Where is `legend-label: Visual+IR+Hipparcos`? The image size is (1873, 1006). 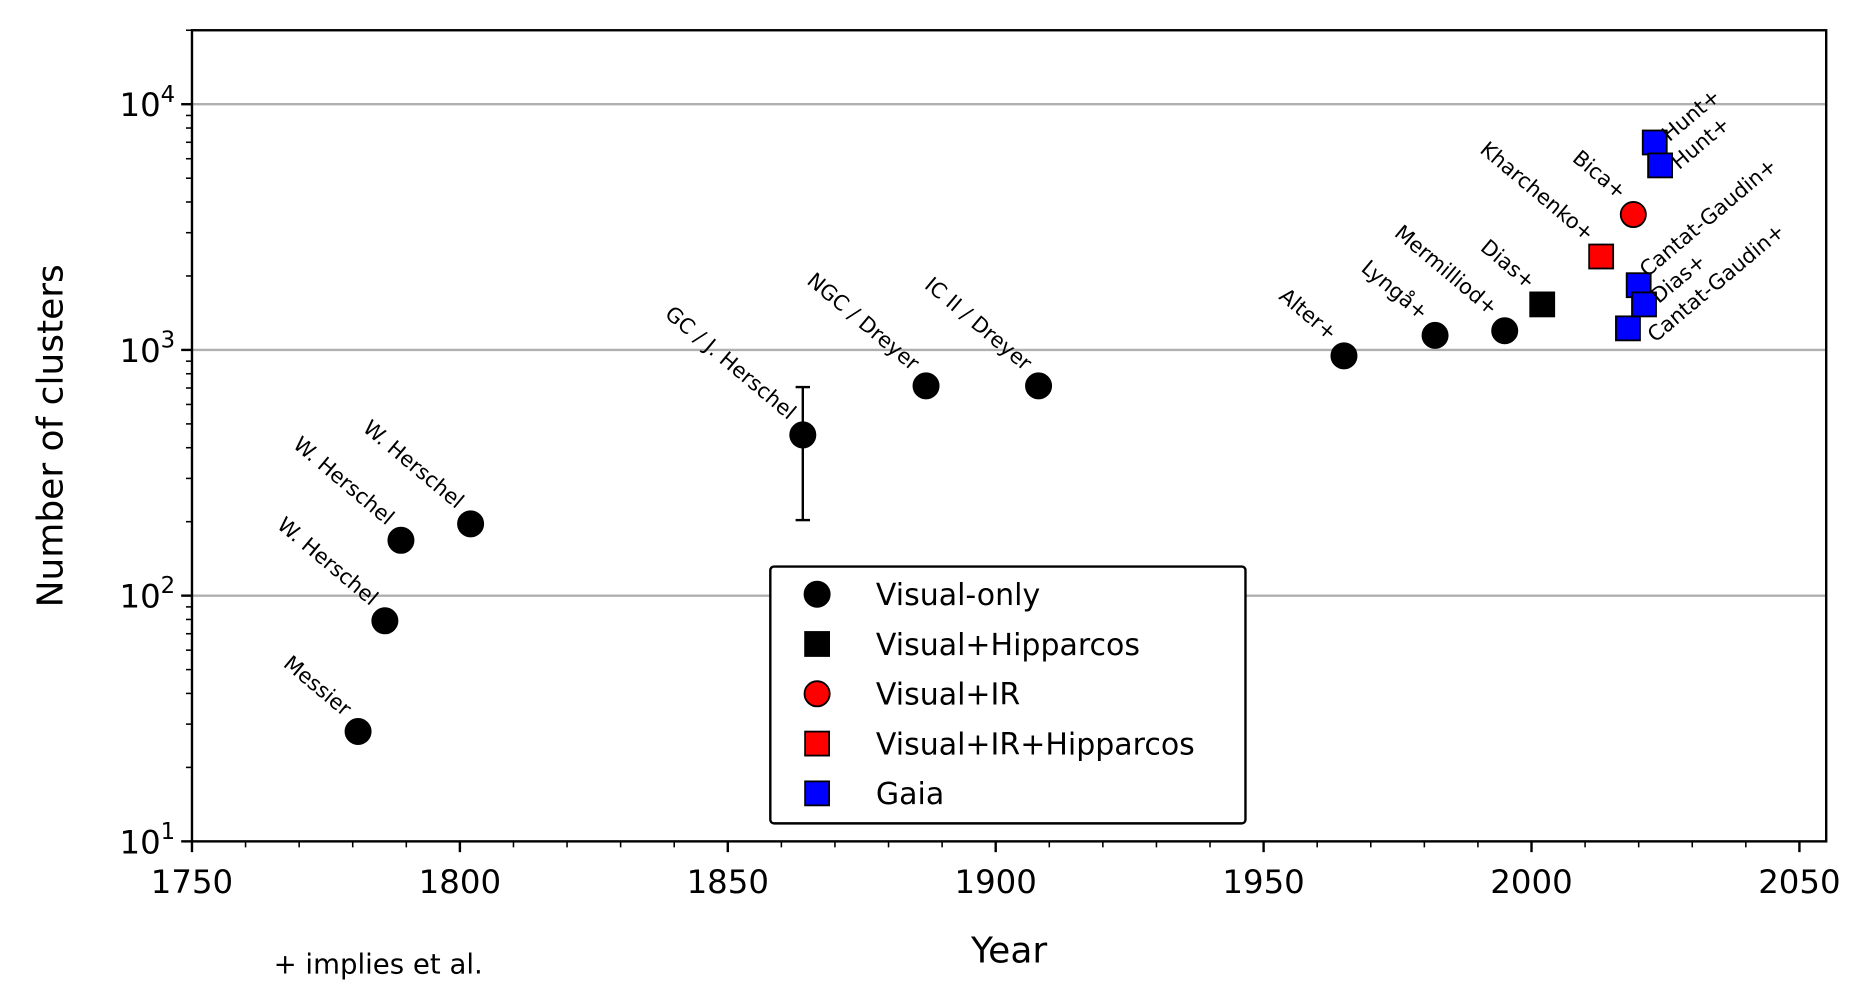 legend-label: Visual+IR+Hipparcos is located at coordinates (1035, 744).